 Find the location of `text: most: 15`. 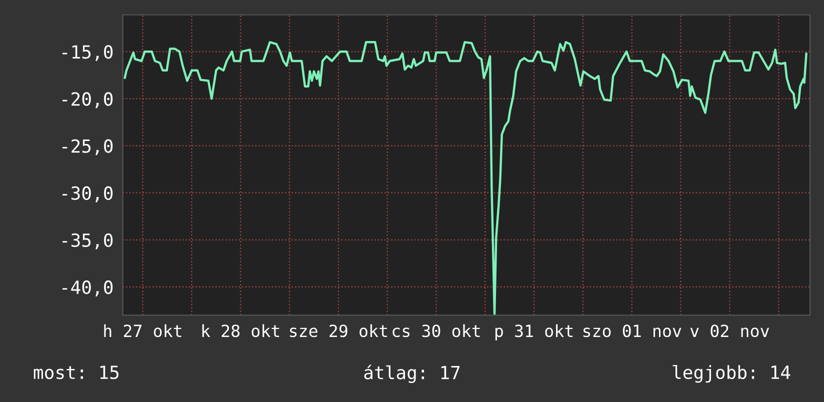

text: most: 15 is located at coordinates (76, 373).